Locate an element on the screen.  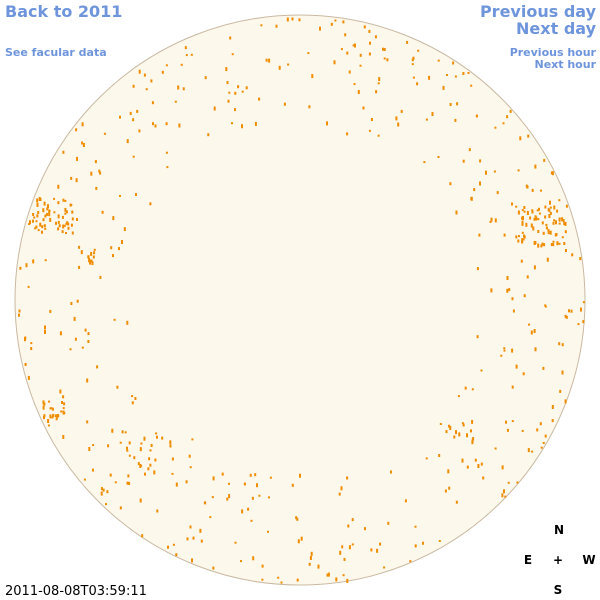
compass-center: + is located at coordinates (558, 560).